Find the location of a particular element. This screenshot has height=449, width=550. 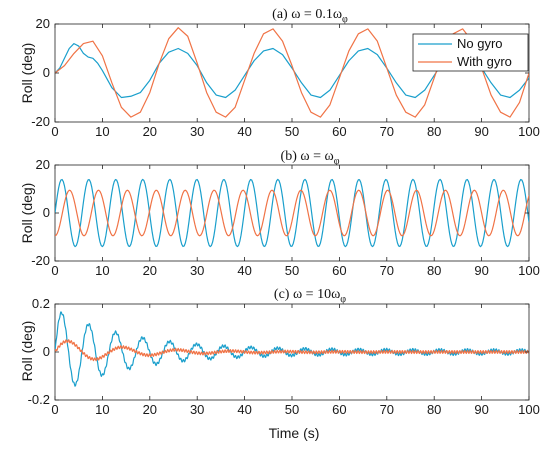

panel-b-ylabel: Roll (deg) is located at coordinates (27, 213).